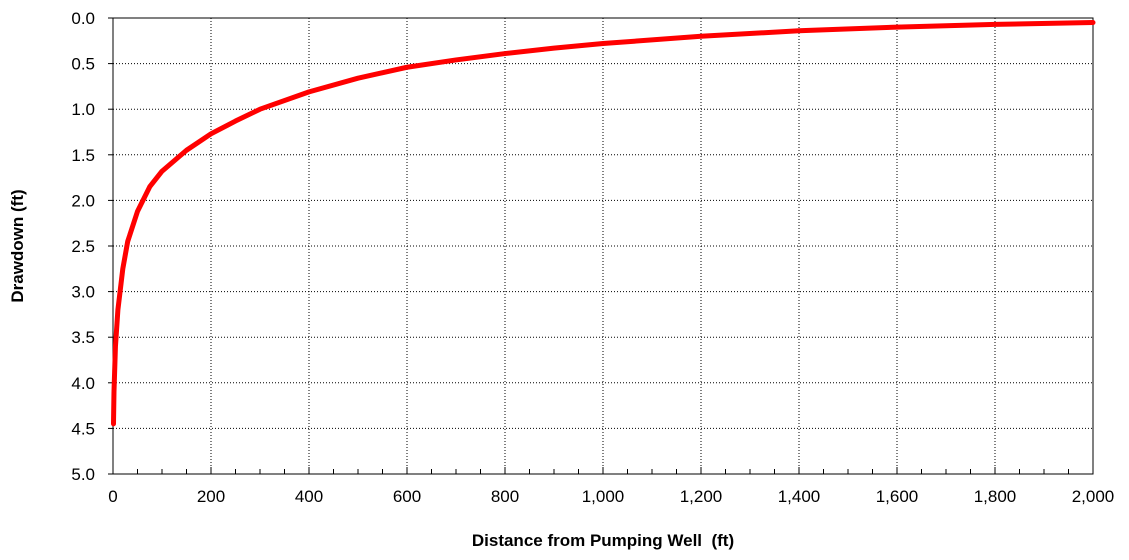 Image resolution: width=1129 pixels, height=560 pixels. What do you see at coordinates (112, 496) in the screenshot?
I see `x-tick-label: 0` at bounding box center [112, 496].